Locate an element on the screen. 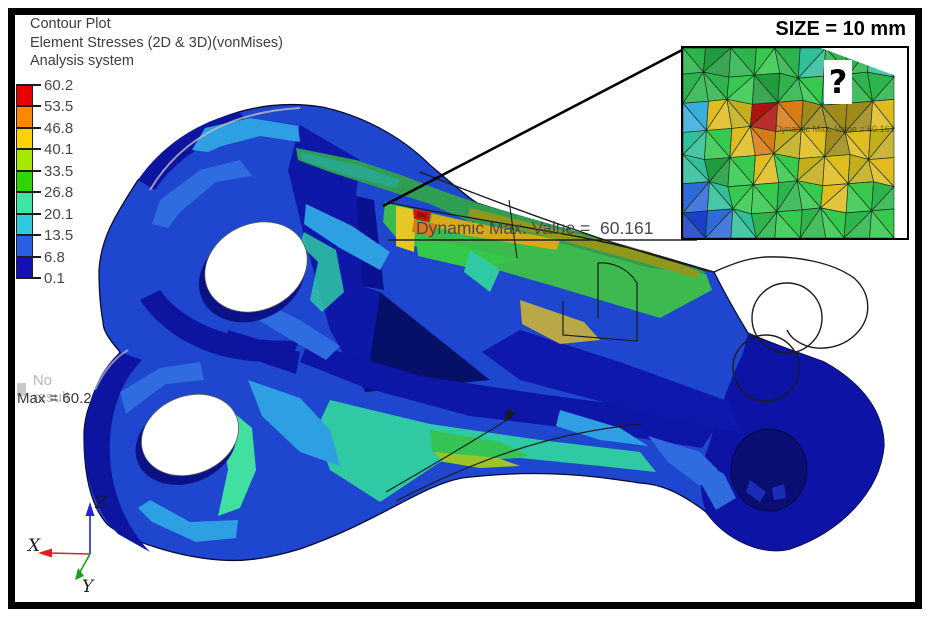 This screenshot has width=930, height=617. mesh-size-label: SIZE = 10 mm is located at coordinates (840, 29).